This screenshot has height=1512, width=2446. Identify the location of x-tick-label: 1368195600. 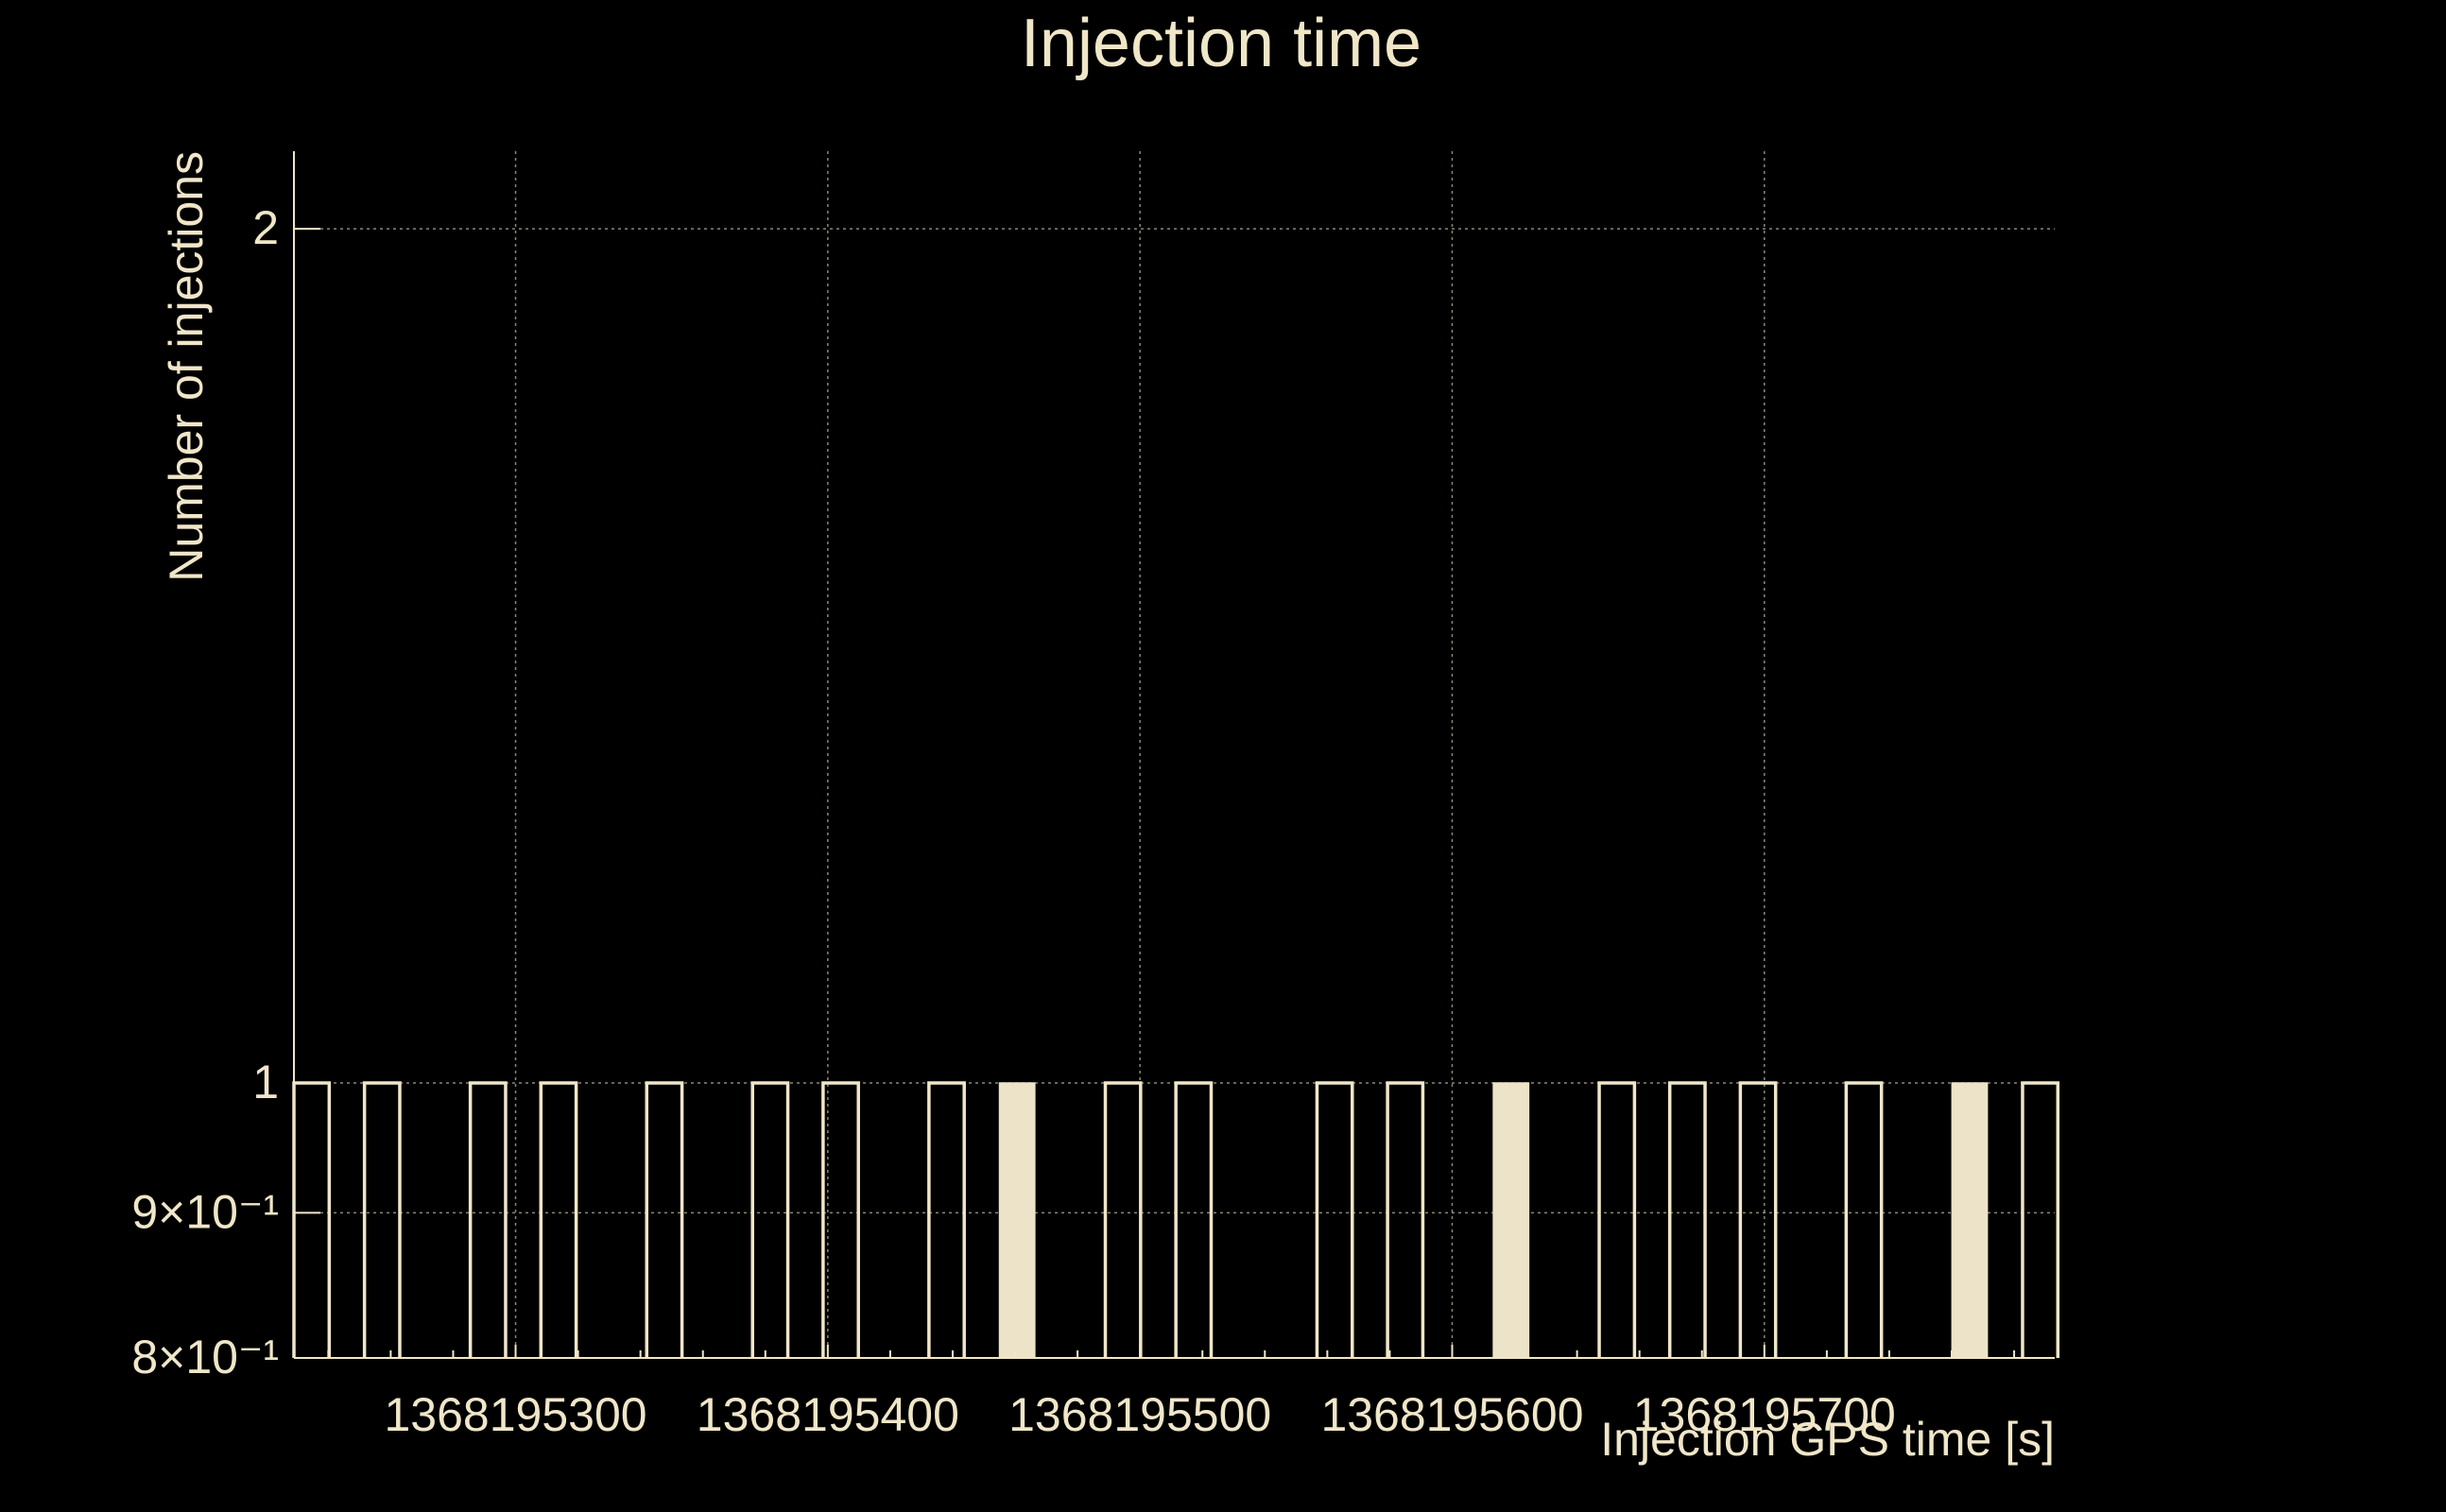
(1451, 1414).